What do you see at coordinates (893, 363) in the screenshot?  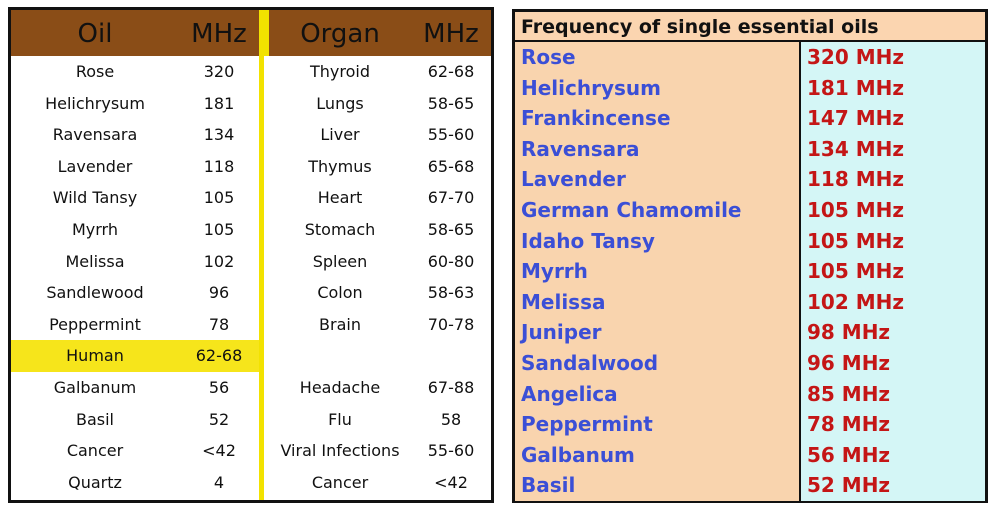 I see `frequency-cell: 96 MHz` at bounding box center [893, 363].